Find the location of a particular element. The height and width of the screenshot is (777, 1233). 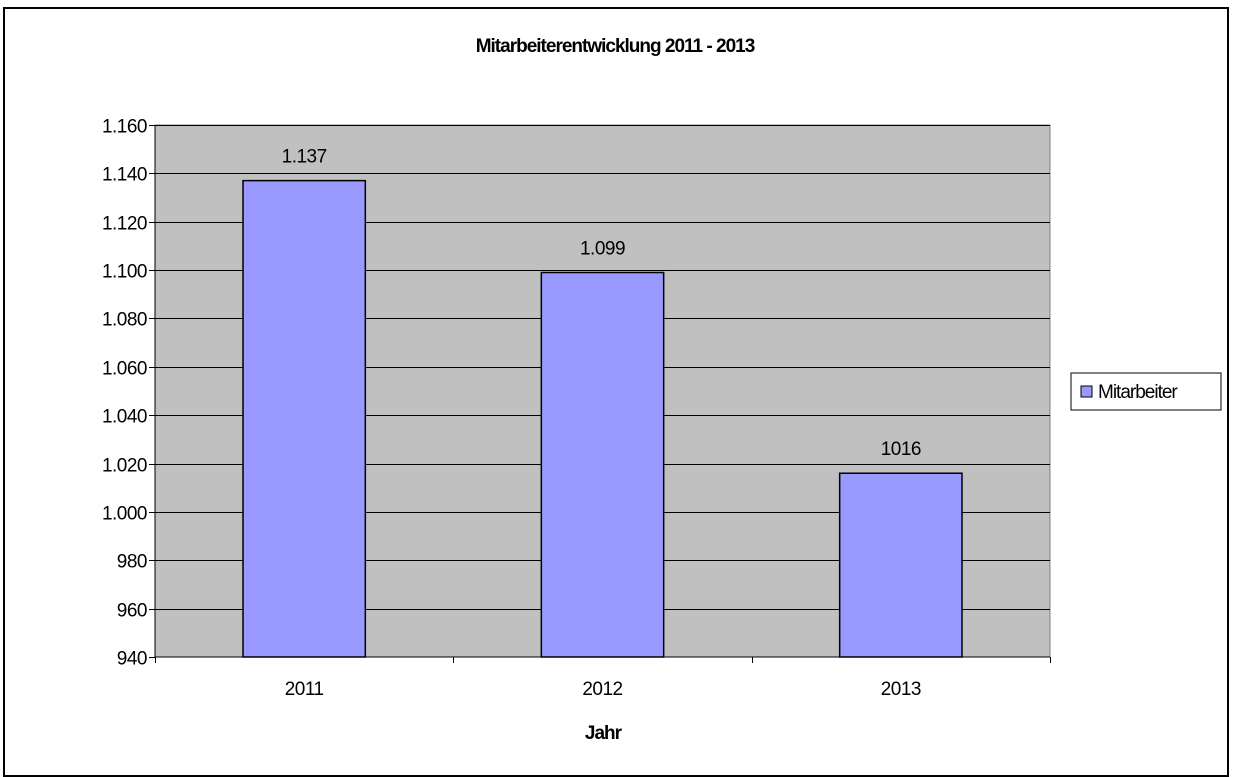

y-tick-label: 1.020 is located at coordinates (124, 466).